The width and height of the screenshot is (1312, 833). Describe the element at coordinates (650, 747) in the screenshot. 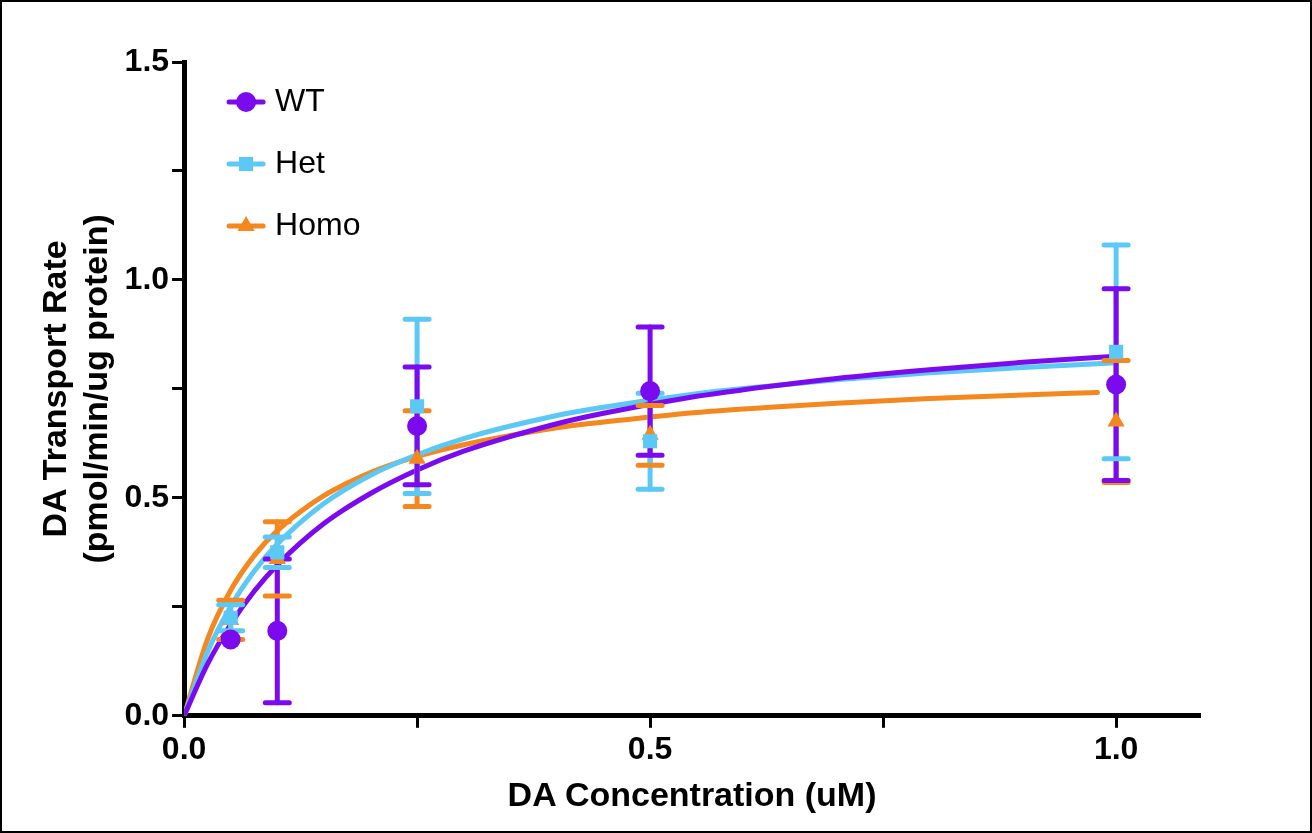

I see `x-tick-label: 0.5` at that location.